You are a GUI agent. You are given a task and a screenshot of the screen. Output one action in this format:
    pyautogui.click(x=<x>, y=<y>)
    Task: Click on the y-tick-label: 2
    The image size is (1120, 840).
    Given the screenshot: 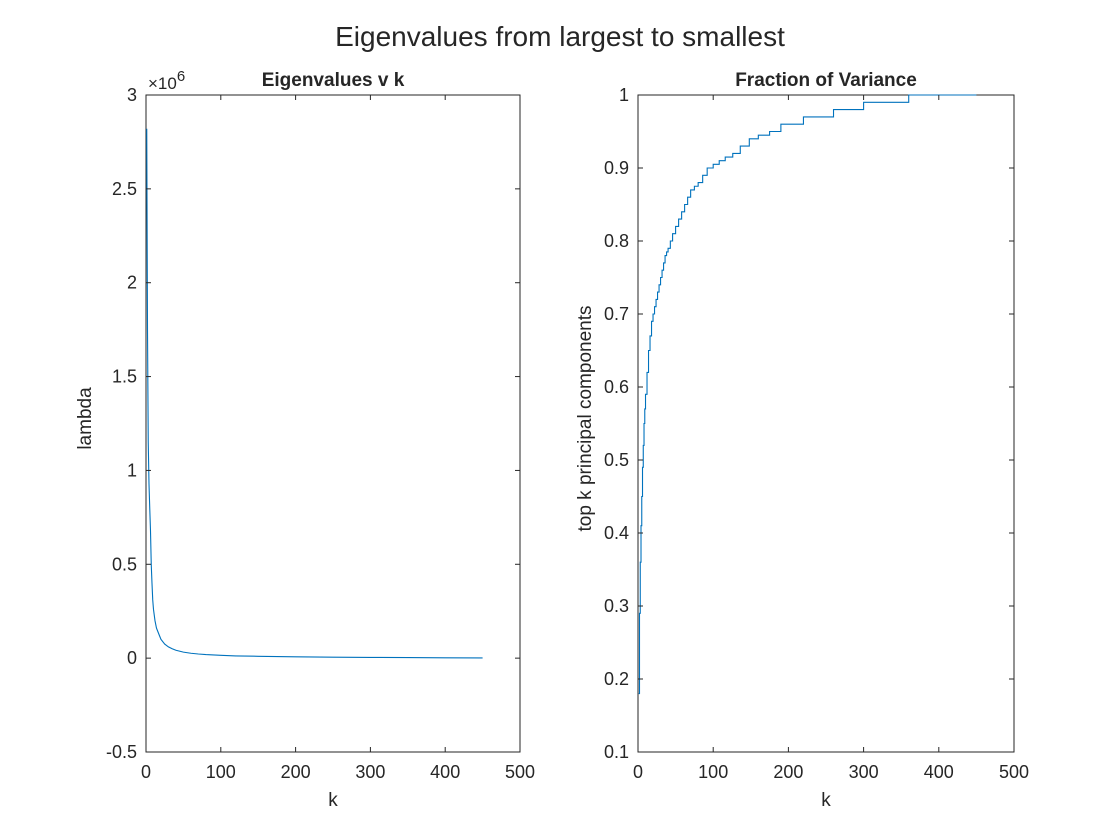 What is the action you would take?
    pyautogui.click(x=132, y=283)
    